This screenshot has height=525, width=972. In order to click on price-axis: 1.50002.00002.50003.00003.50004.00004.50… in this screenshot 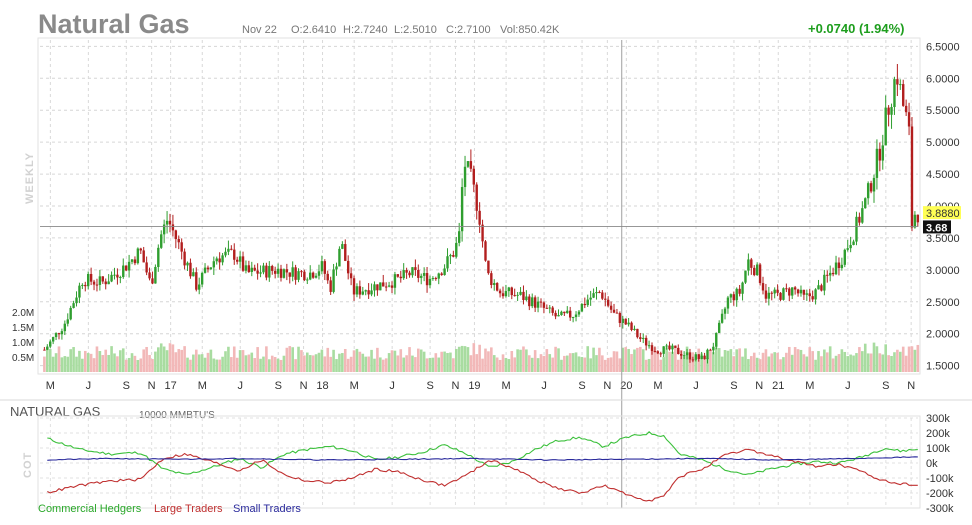, I will do `click(943, 206)`.